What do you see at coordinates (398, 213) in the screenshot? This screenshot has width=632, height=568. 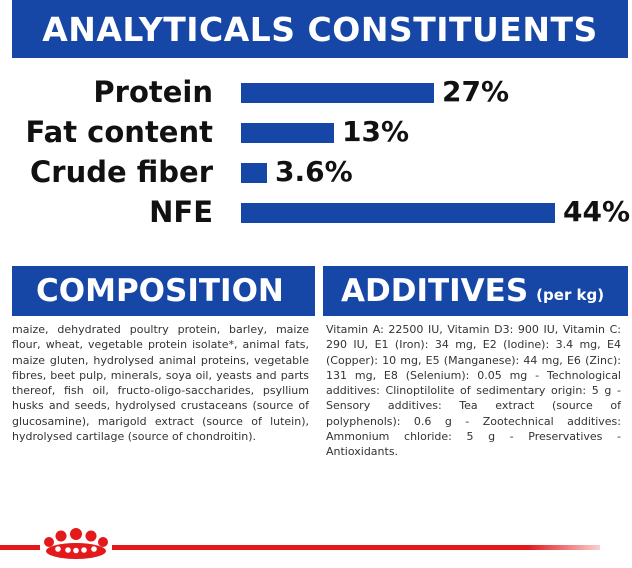 I see `nutrient-bar-nfe` at bounding box center [398, 213].